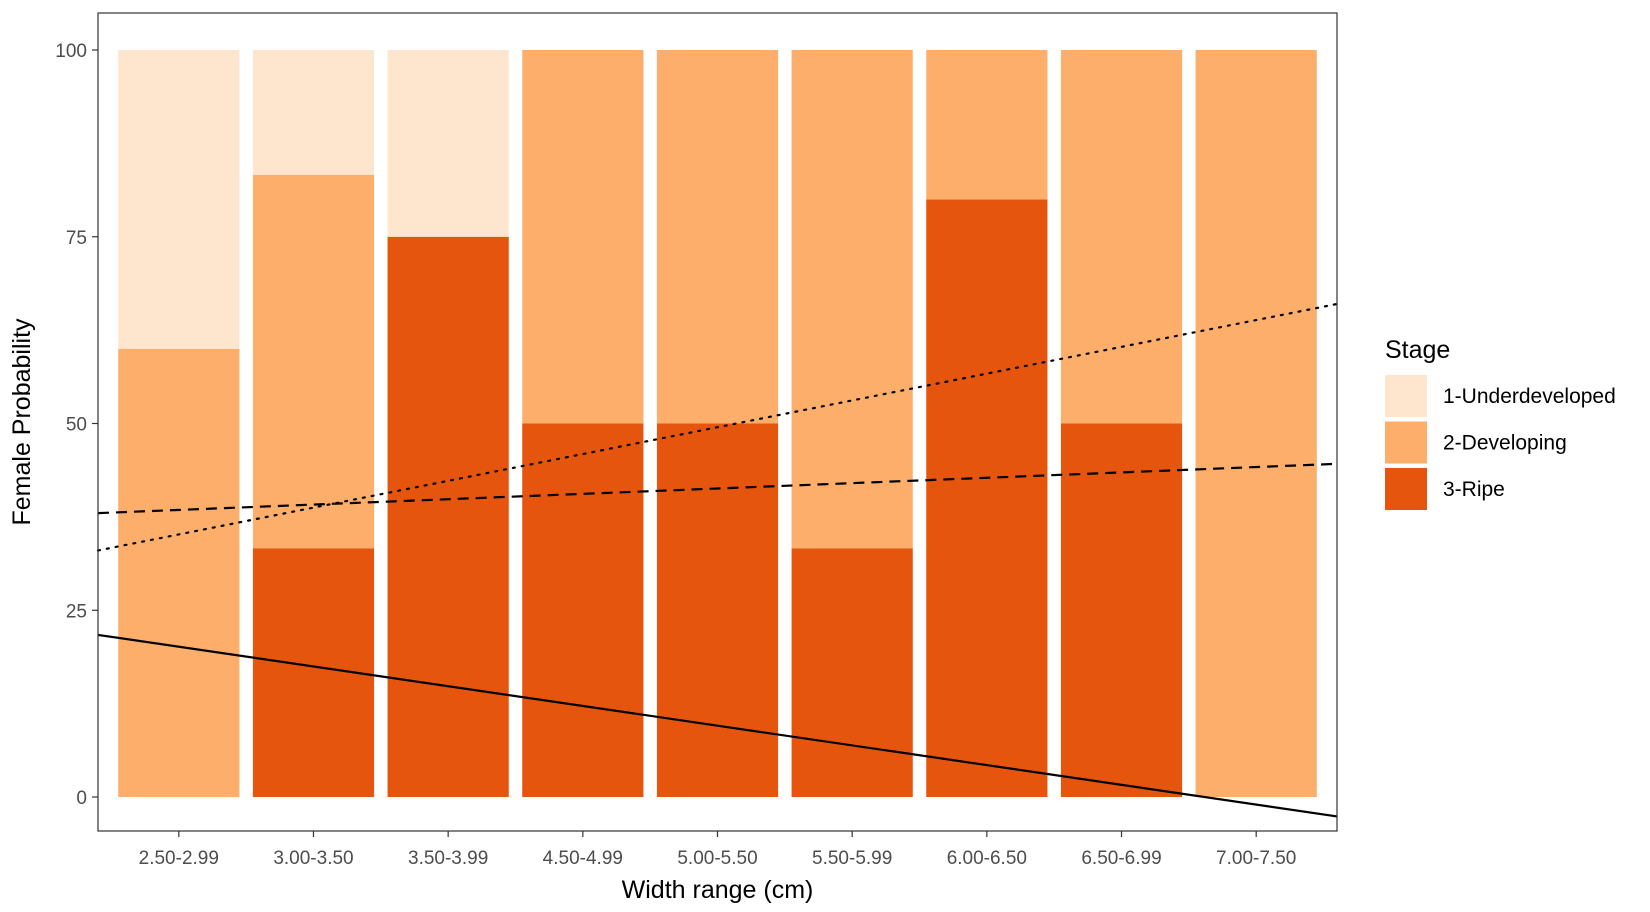 This screenshot has height=912, width=1650. What do you see at coordinates (1529, 396) in the screenshot?
I see `legend-label: 1-Underdeveloped` at bounding box center [1529, 396].